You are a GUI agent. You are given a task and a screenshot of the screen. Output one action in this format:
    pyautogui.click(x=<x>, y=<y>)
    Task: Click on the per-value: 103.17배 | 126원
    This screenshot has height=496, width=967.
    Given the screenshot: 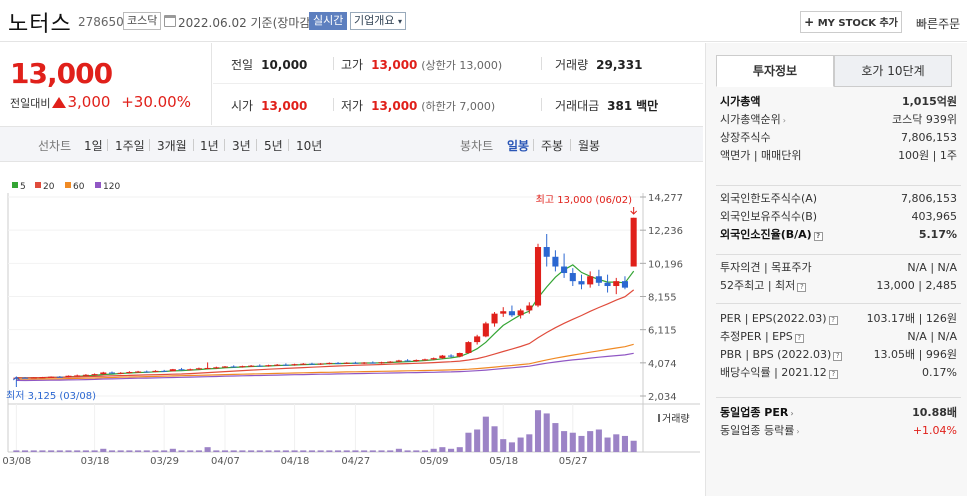 What is the action you would take?
    pyautogui.click(x=911, y=318)
    